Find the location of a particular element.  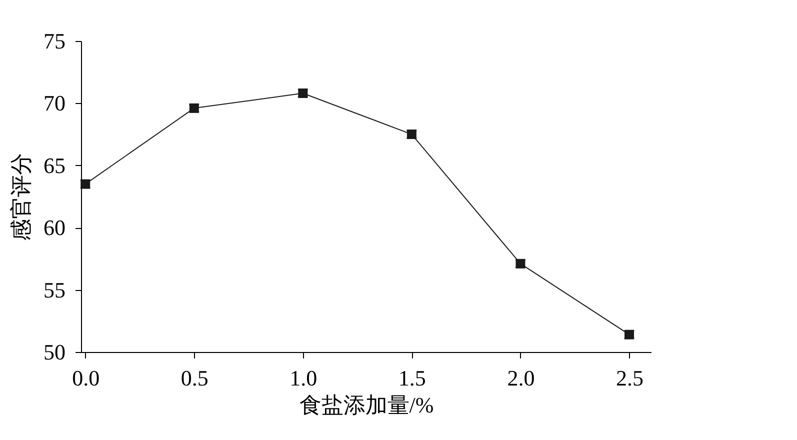

y-tick-label: 55 is located at coordinates (55, 289).